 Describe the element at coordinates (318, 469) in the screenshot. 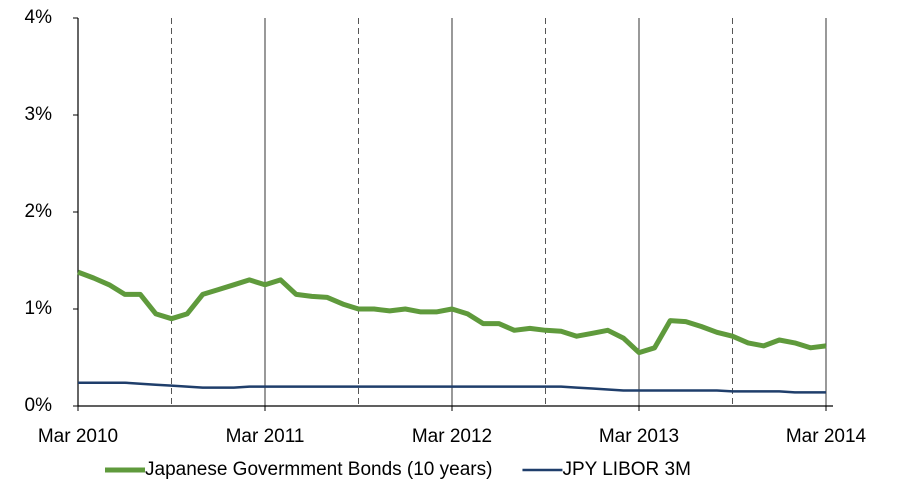

I see `legend-label: Japanese Govermment Bonds (10 years)` at that location.